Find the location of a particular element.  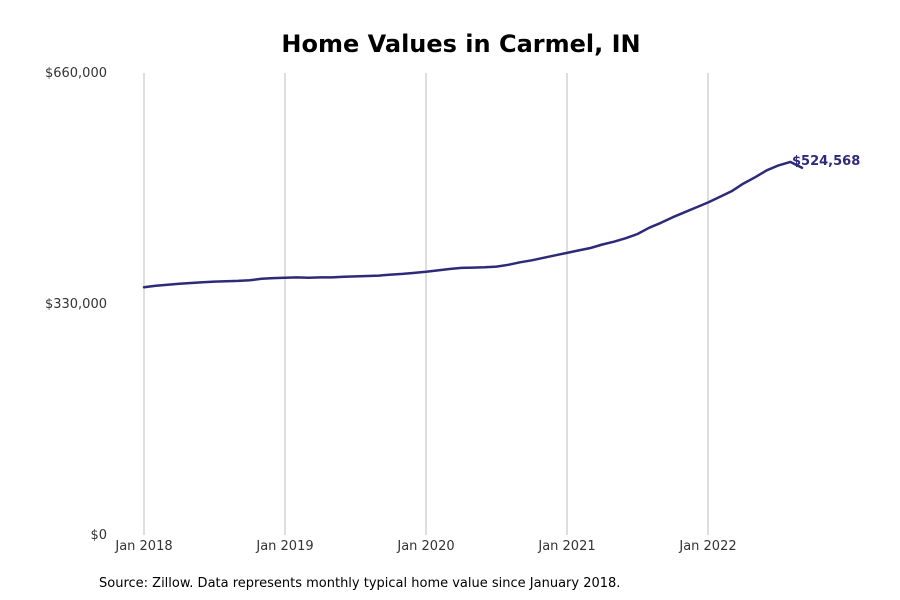

y-tick-label-2: $660,000 is located at coordinates (76, 73).